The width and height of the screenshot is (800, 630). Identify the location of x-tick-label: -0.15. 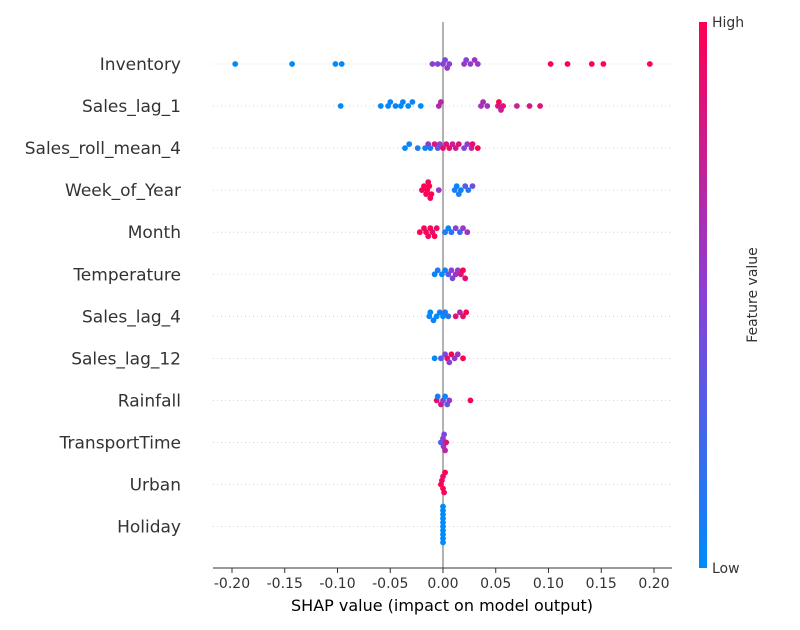
(285, 584).